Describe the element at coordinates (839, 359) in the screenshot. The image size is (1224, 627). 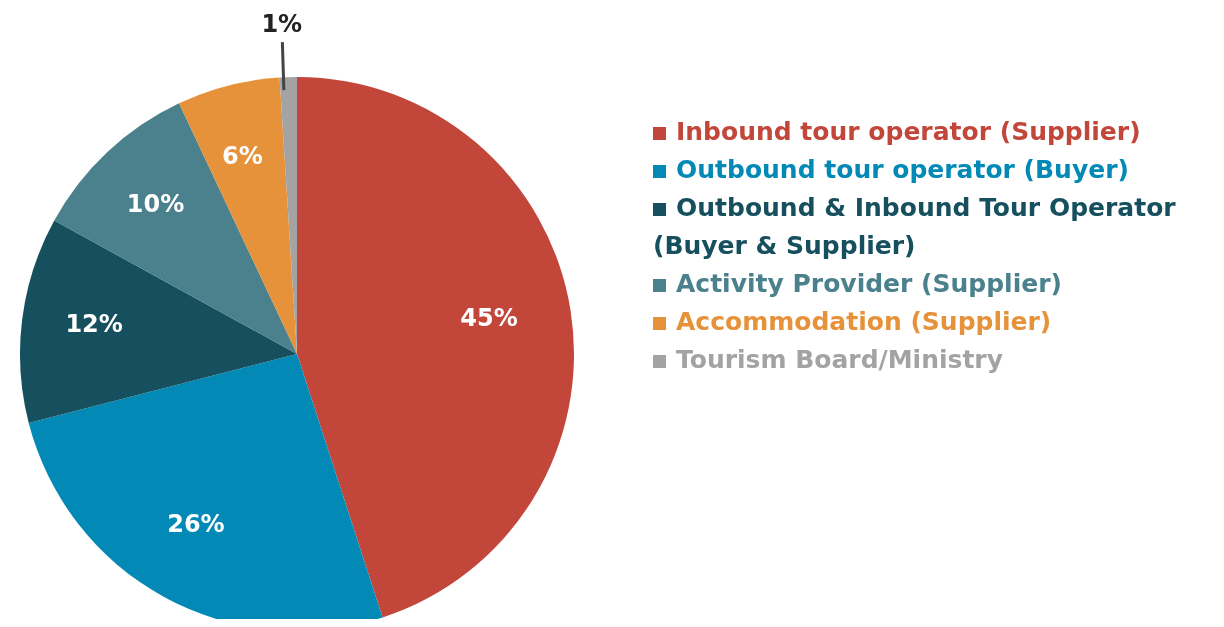
I see `legend-label: Tourism Board/Ministry` at that location.